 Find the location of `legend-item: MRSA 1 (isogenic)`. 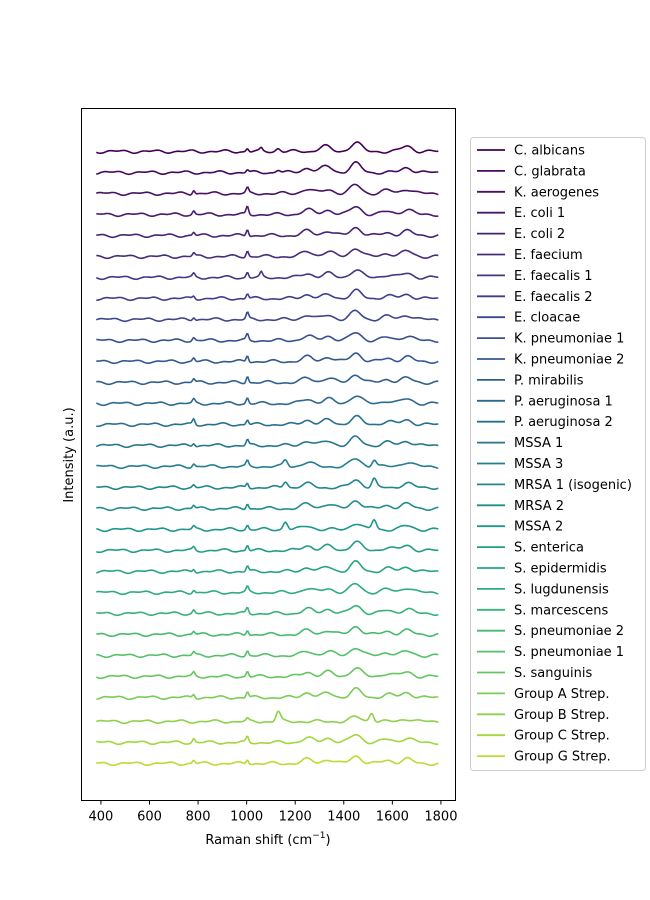

legend-item: MRSA 1 (isogenic) is located at coordinates (554, 485).